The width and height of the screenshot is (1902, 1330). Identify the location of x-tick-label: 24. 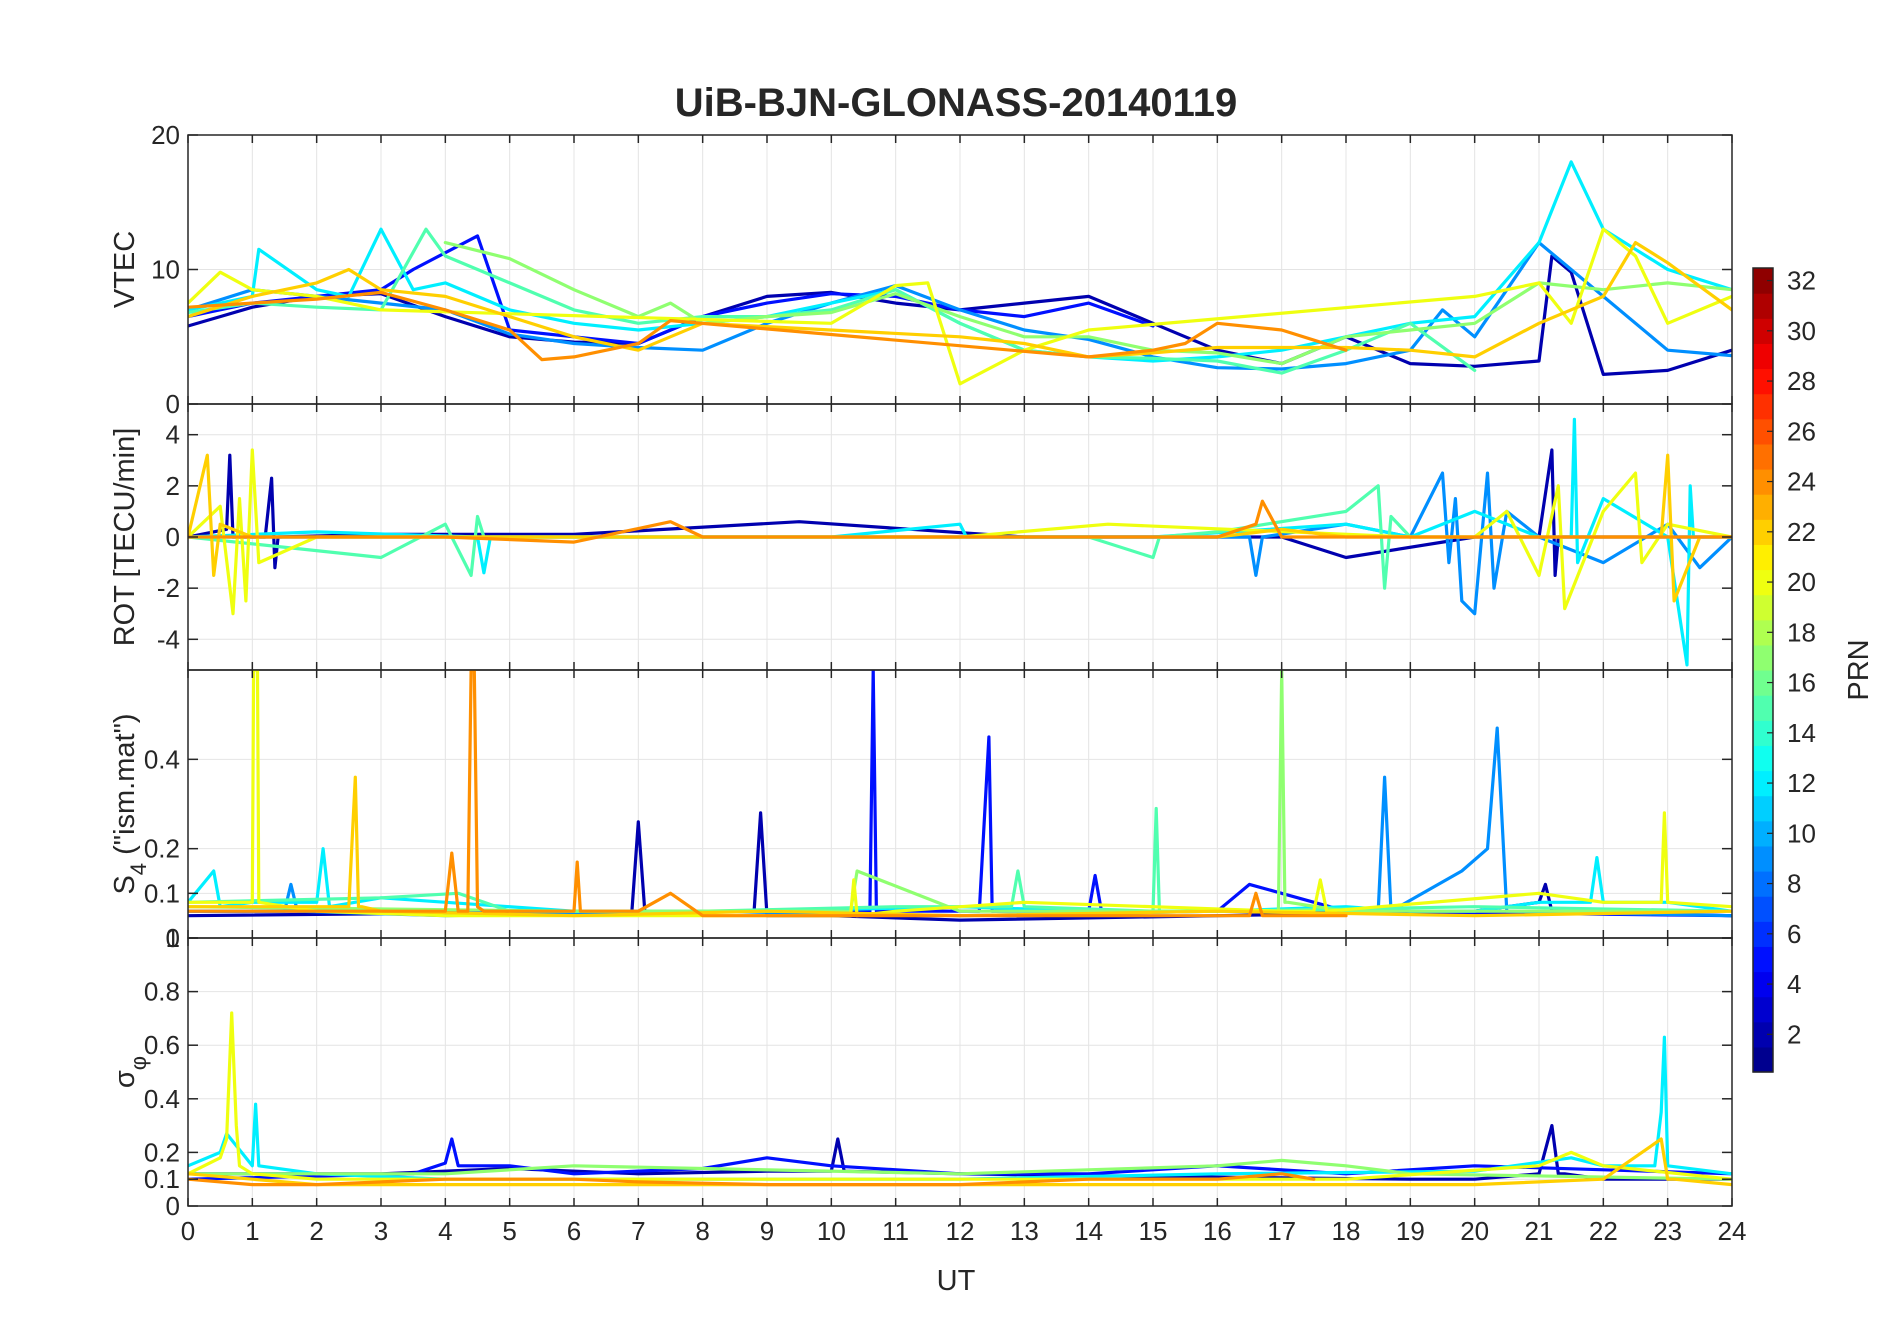
(1732, 1231).